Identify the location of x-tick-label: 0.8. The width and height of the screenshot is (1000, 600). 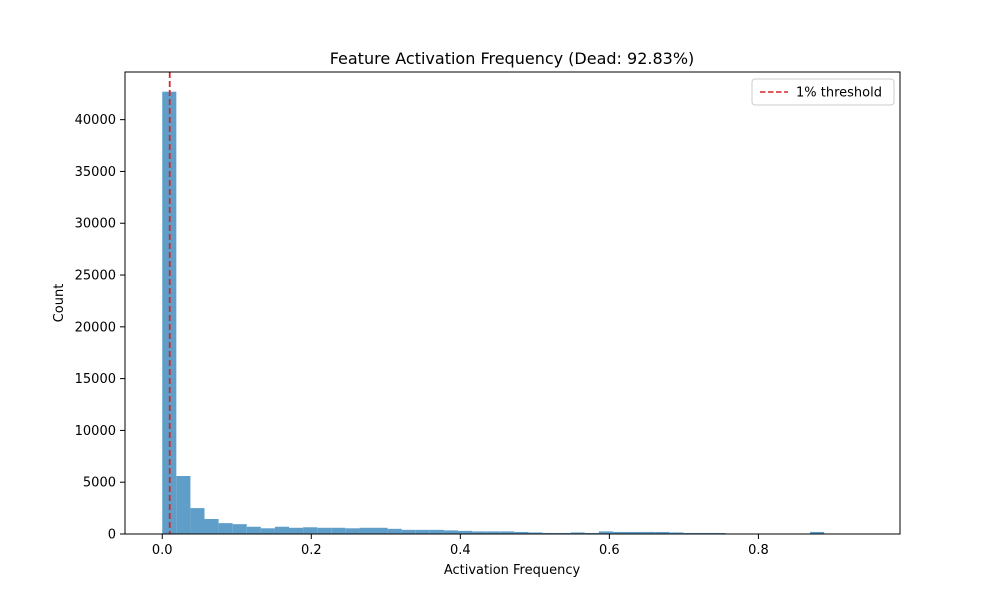
(758, 550).